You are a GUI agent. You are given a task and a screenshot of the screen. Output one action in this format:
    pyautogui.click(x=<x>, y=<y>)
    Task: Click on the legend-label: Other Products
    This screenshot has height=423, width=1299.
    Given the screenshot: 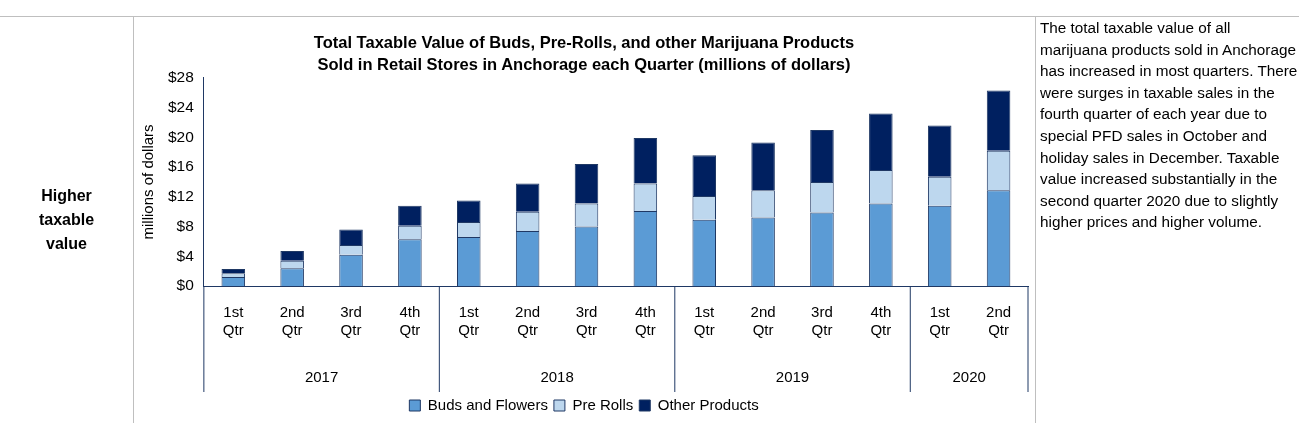 What is the action you would take?
    pyautogui.click(x=708, y=404)
    